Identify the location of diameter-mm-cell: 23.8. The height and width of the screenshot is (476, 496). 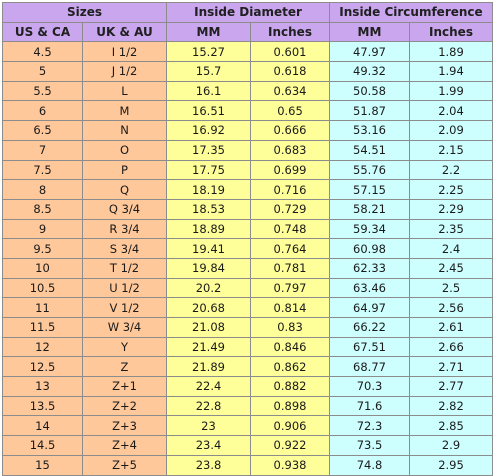
(208, 465).